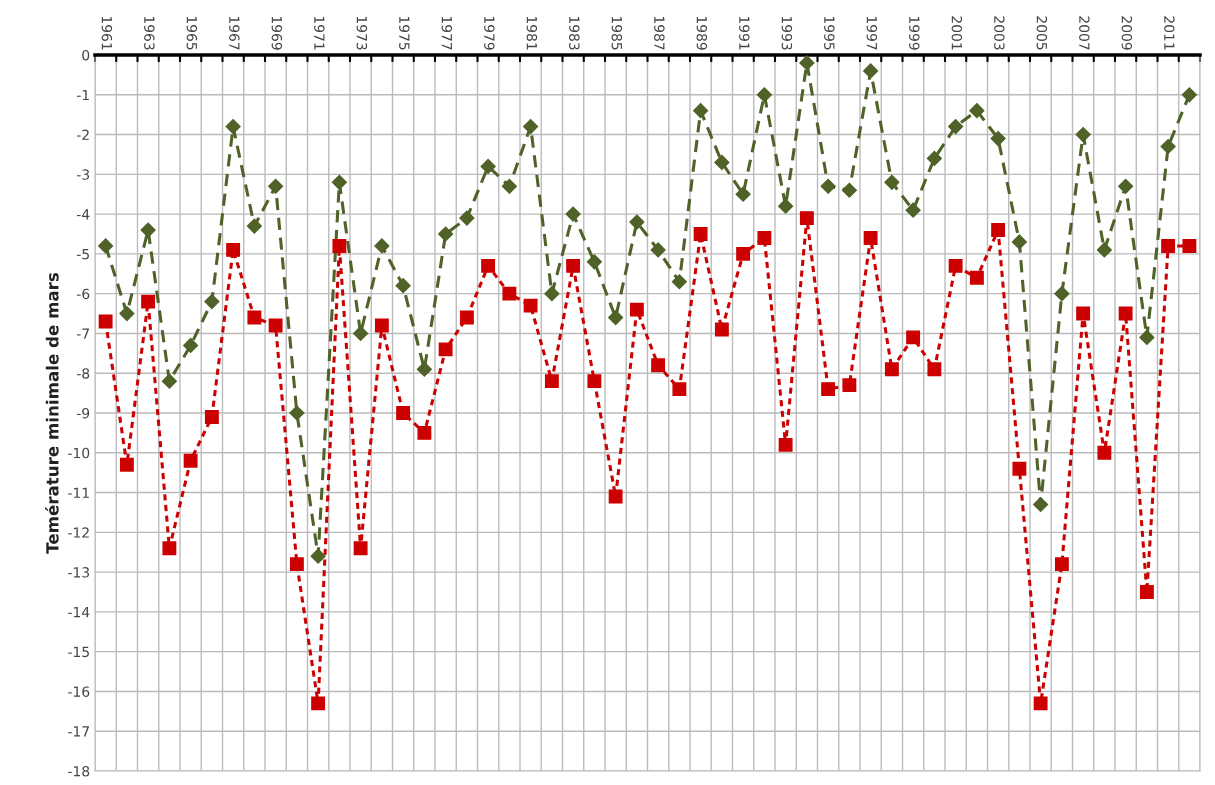  Describe the element at coordinates (872, 33) in the screenshot. I see `x-tick-label: 1997` at that location.